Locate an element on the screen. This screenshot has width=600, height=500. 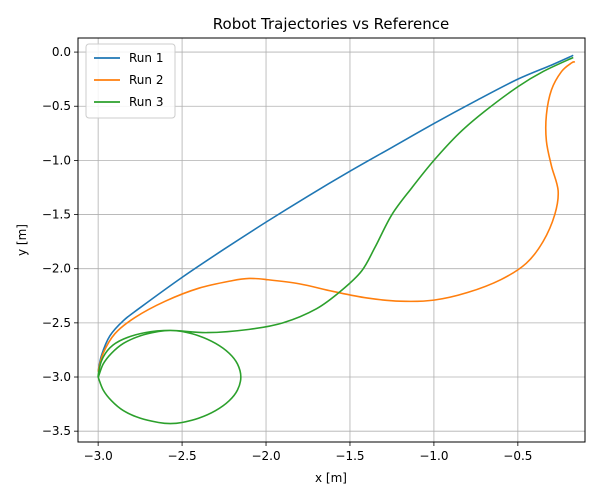
legend-box is located at coordinates (130, 81).